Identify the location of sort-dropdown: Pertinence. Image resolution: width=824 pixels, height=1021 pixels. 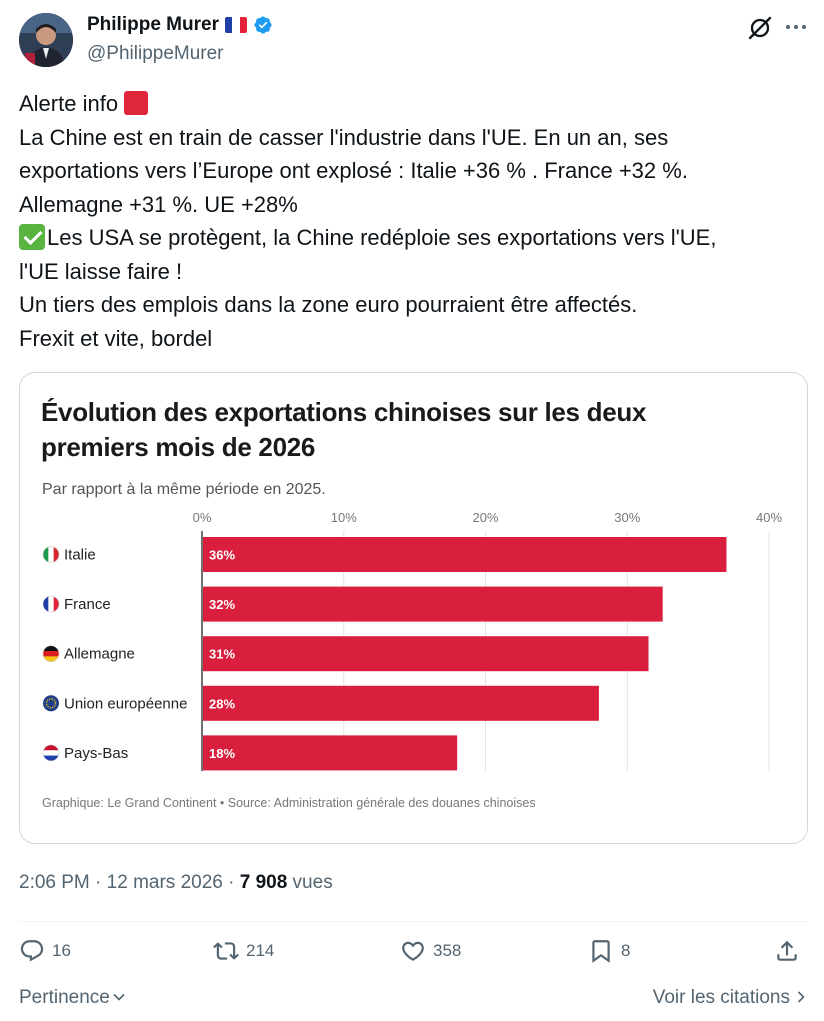
(72, 998).